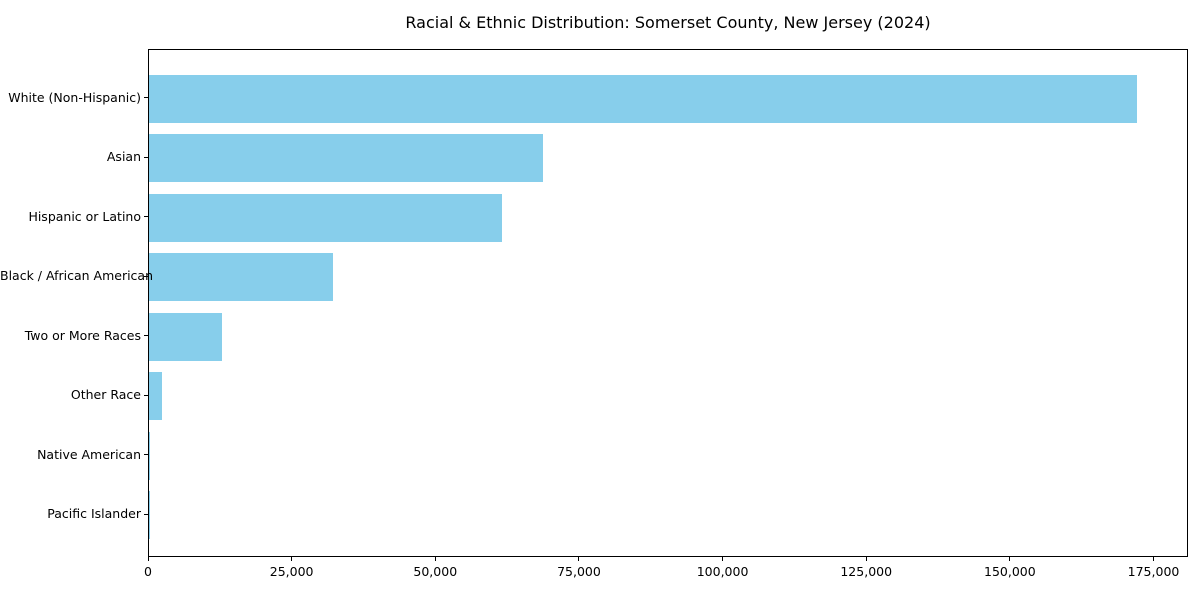 The width and height of the screenshot is (1200, 600). What do you see at coordinates (1153, 571) in the screenshot?
I see `x-axis-tick-label: 175,000` at bounding box center [1153, 571].